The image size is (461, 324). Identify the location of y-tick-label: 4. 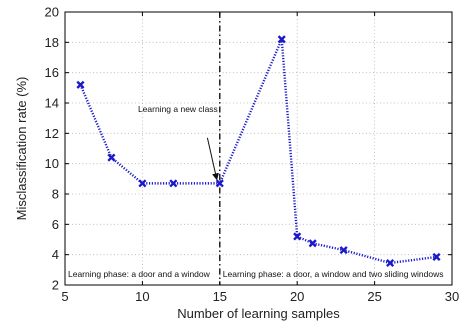
(55, 254).